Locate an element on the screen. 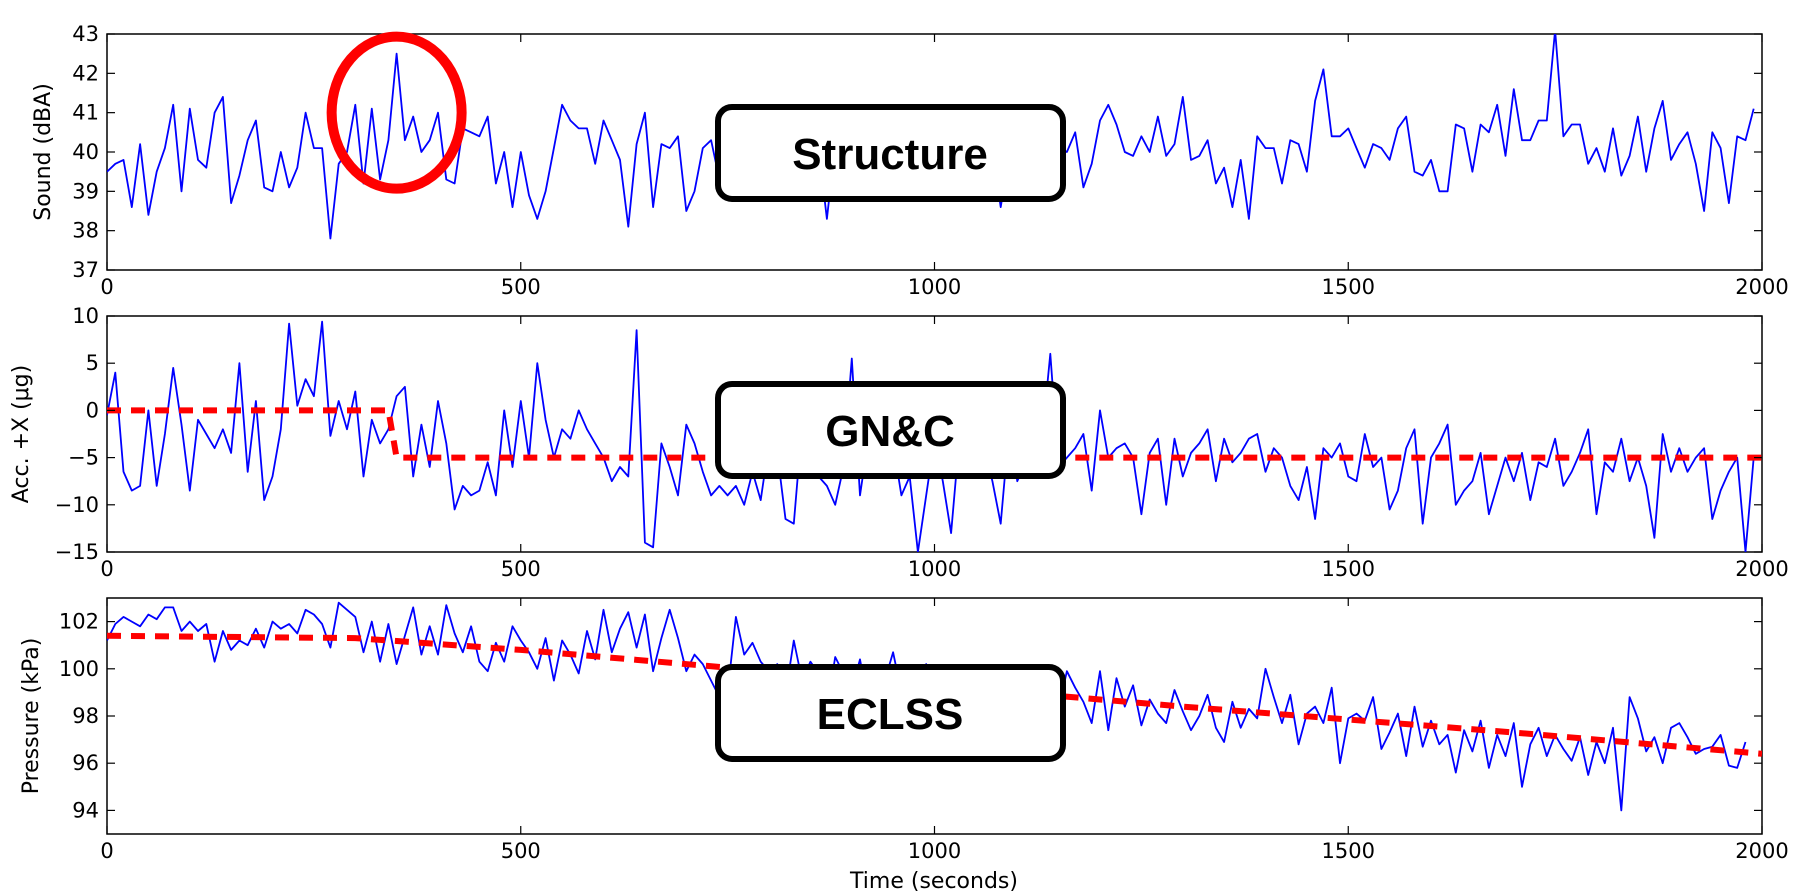  panel-tag-label: GN&C is located at coordinates (890, 431).